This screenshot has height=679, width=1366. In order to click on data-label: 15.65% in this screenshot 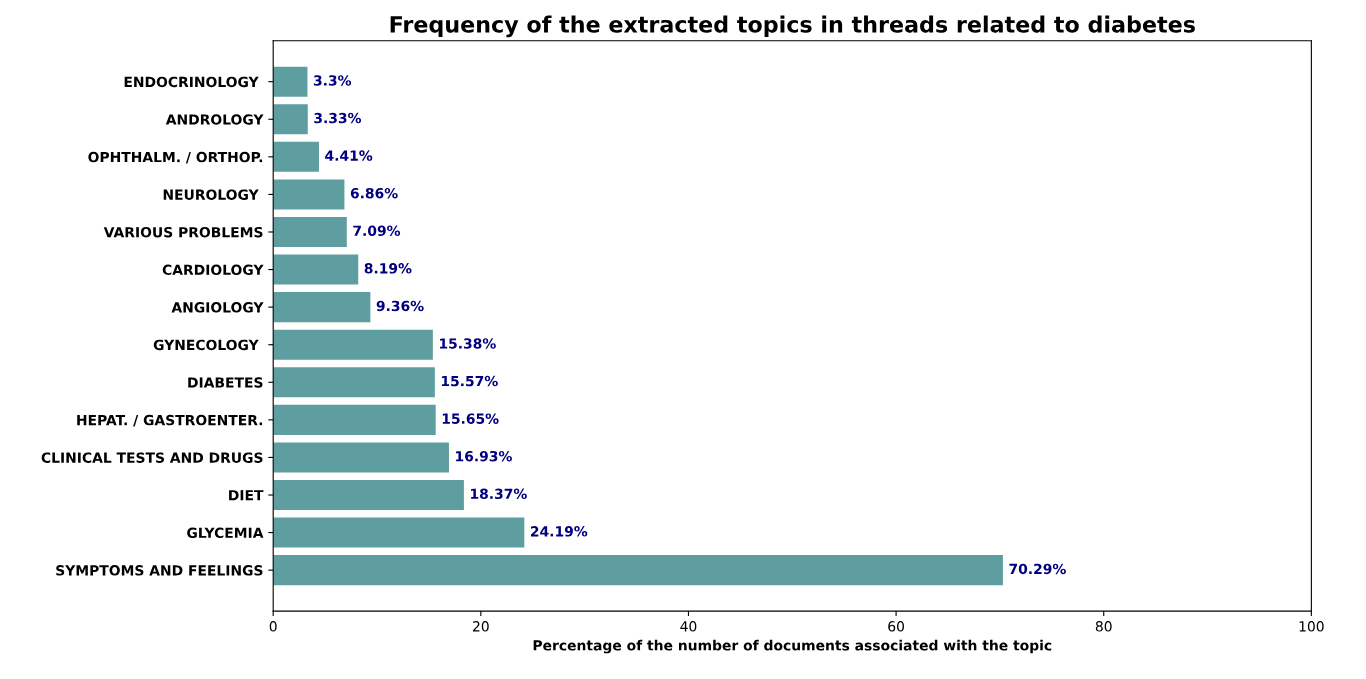, I will do `click(470, 418)`.